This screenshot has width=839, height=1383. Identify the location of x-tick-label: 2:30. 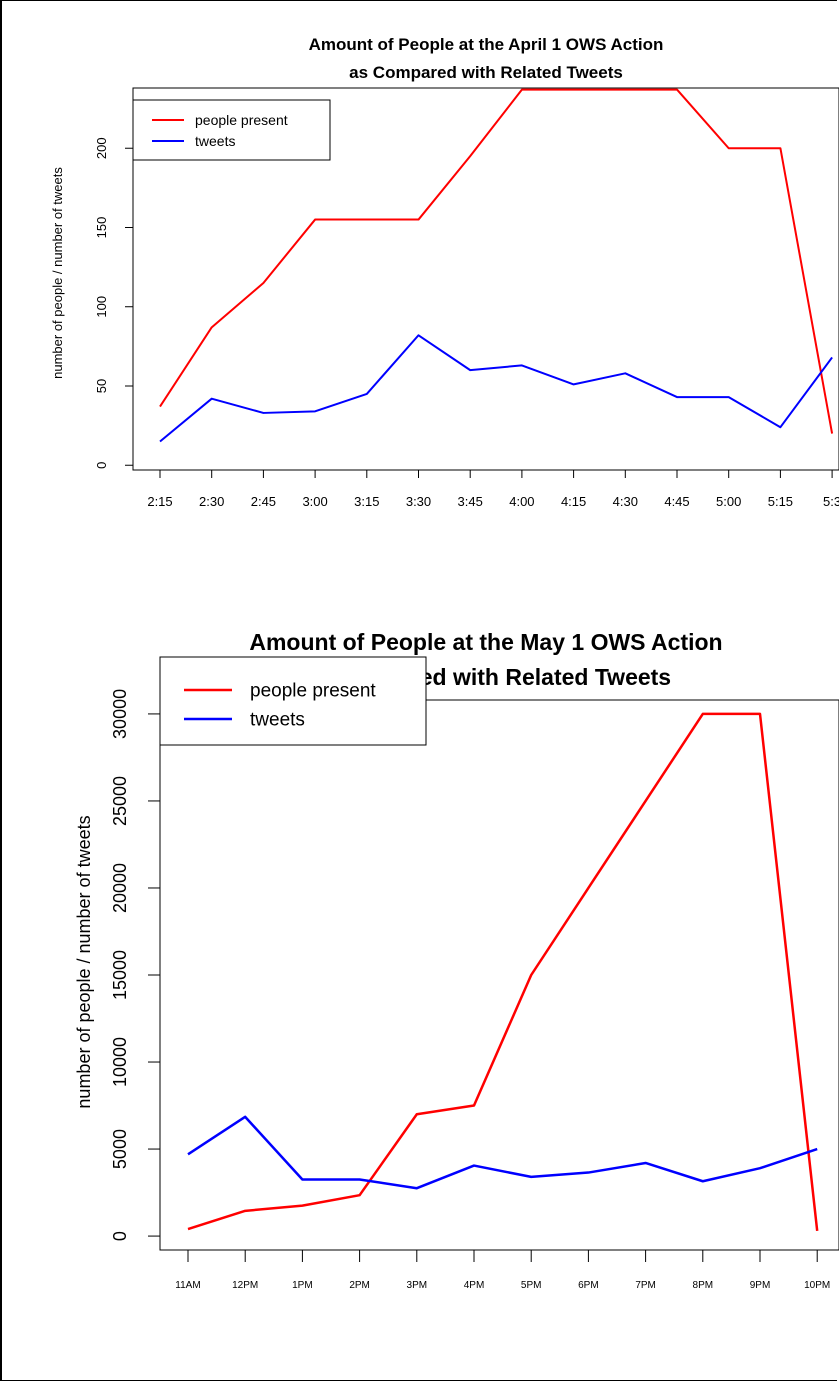
(211, 501).